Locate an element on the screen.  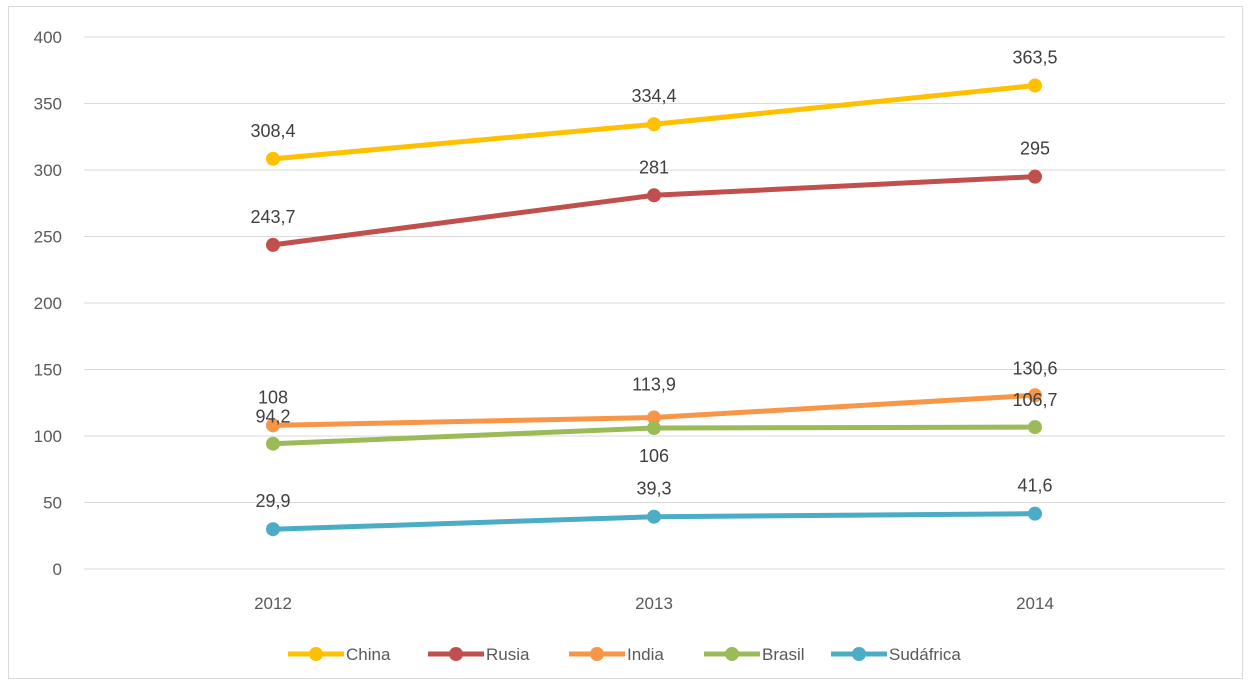
data-label-china: 363,5 is located at coordinates (1034, 58).